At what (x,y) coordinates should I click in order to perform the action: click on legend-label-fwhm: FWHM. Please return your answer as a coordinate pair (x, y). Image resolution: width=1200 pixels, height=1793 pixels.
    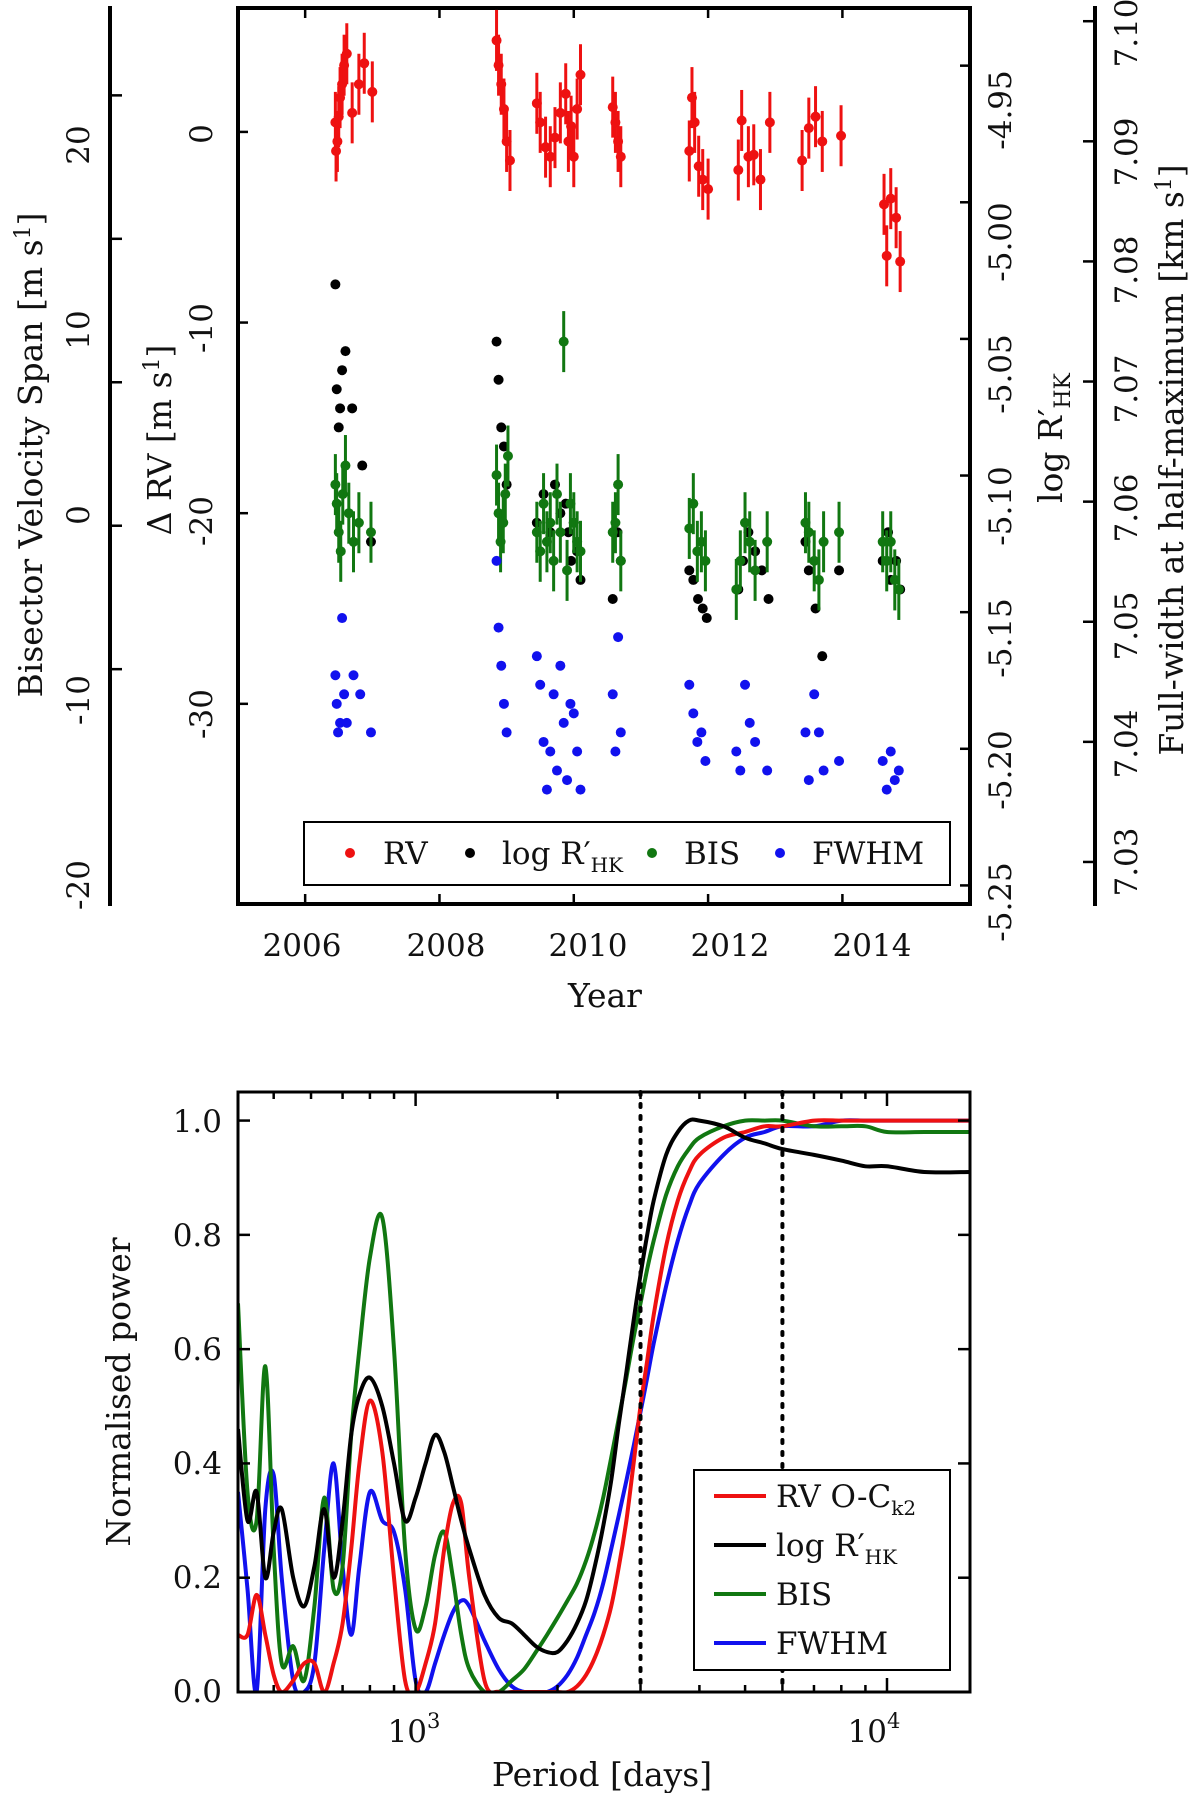
    Looking at the image, I should click on (868, 854).